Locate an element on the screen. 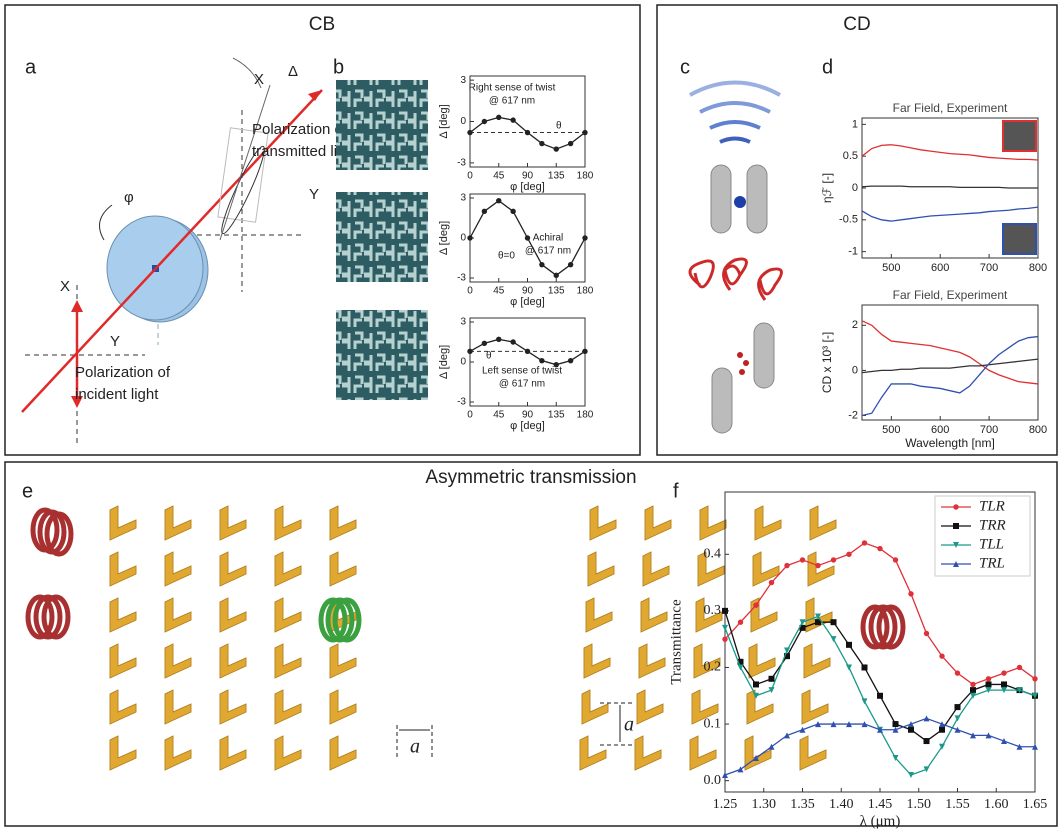 This screenshot has width=1061, height=834. y-tick-label: 0 is located at coordinates (855, 370).